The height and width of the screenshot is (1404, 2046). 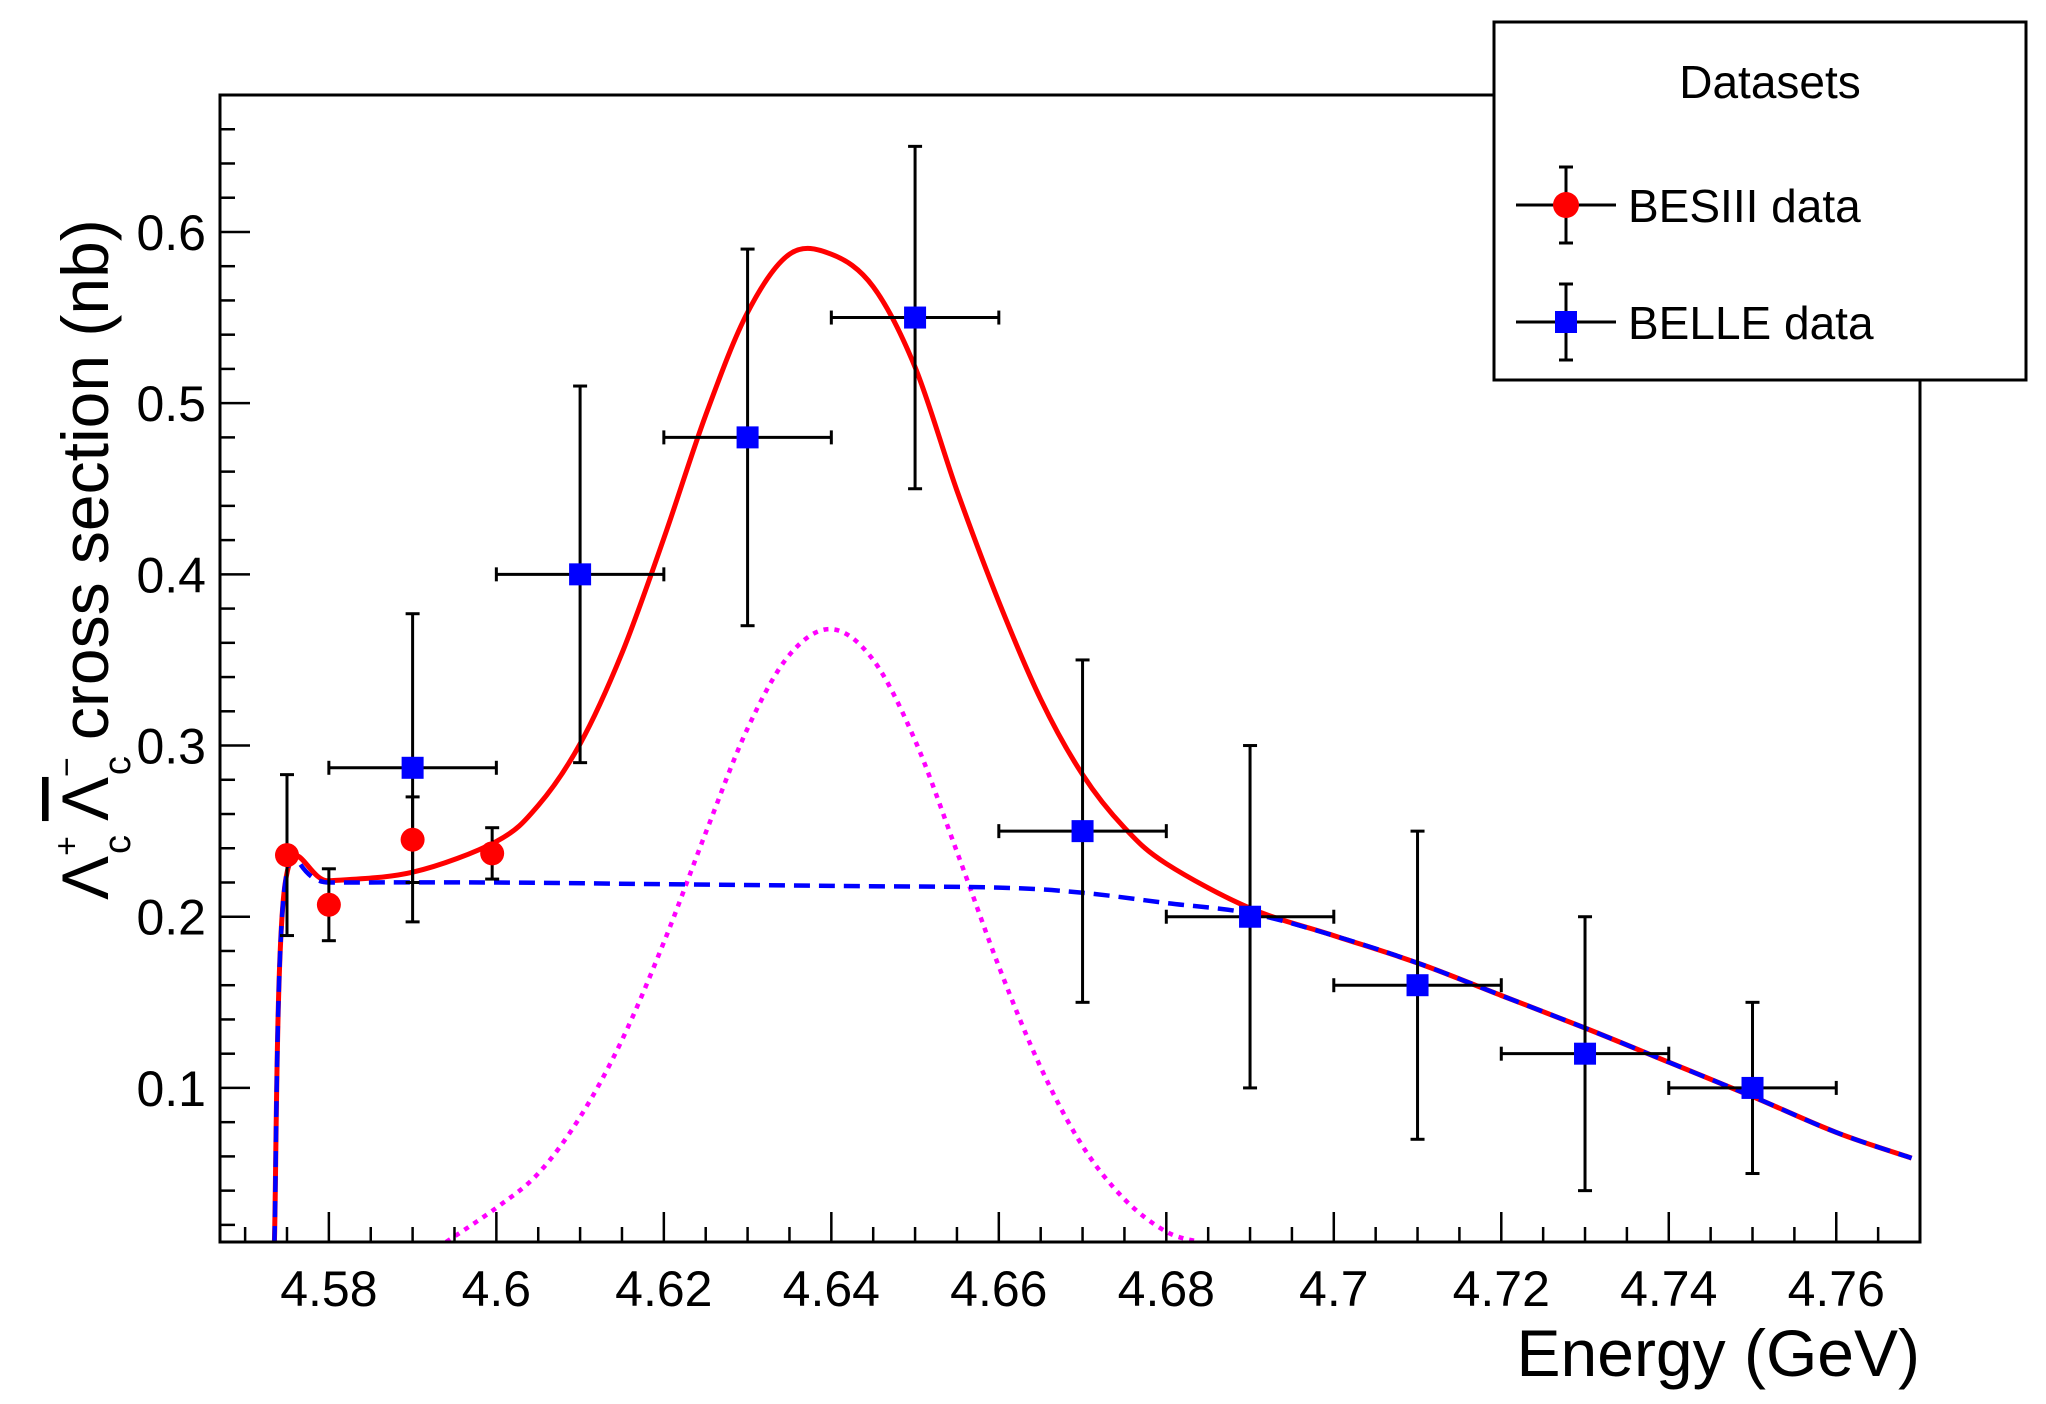 What do you see at coordinates (1718, 1353) in the screenshot?
I see `x-axis-title: Energy (GeV)` at bounding box center [1718, 1353].